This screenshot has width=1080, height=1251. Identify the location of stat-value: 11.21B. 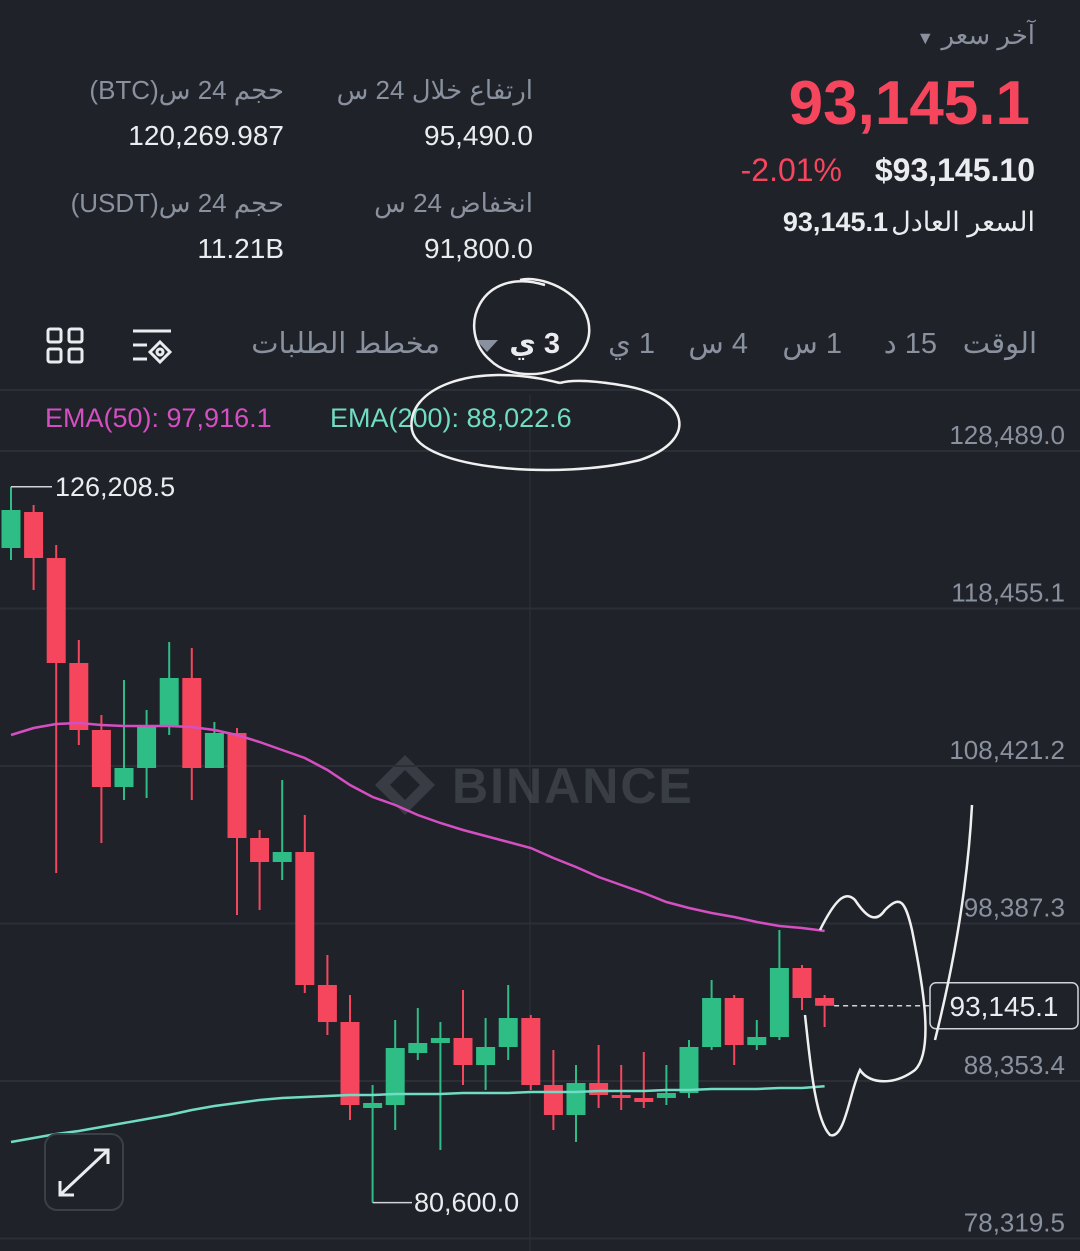
(240, 248).